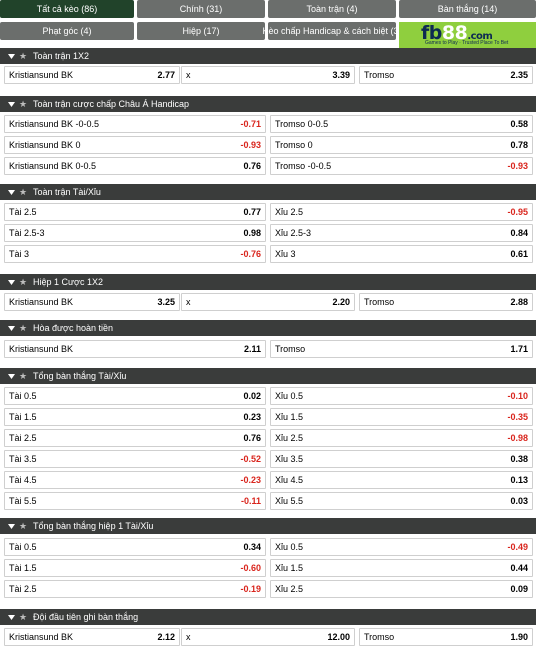  I want to click on odds-cell: Kristiansund BK 2.11, so click(135, 349).